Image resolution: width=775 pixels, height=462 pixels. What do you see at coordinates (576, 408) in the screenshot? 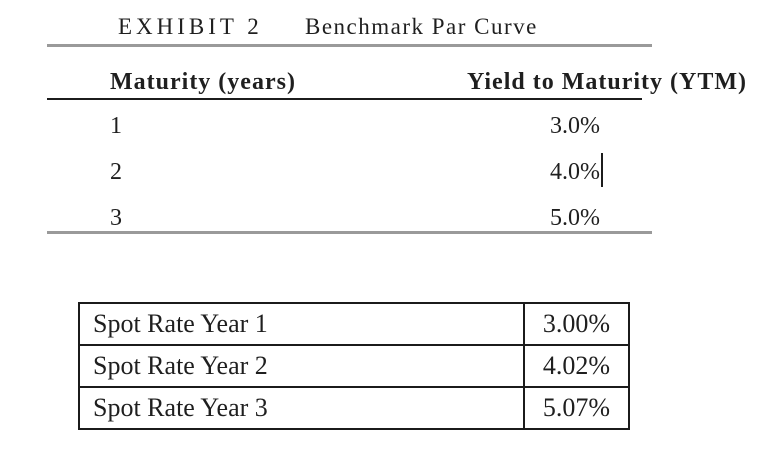
I see `spot-rate-value: 5.07%` at bounding box center [576, 408].